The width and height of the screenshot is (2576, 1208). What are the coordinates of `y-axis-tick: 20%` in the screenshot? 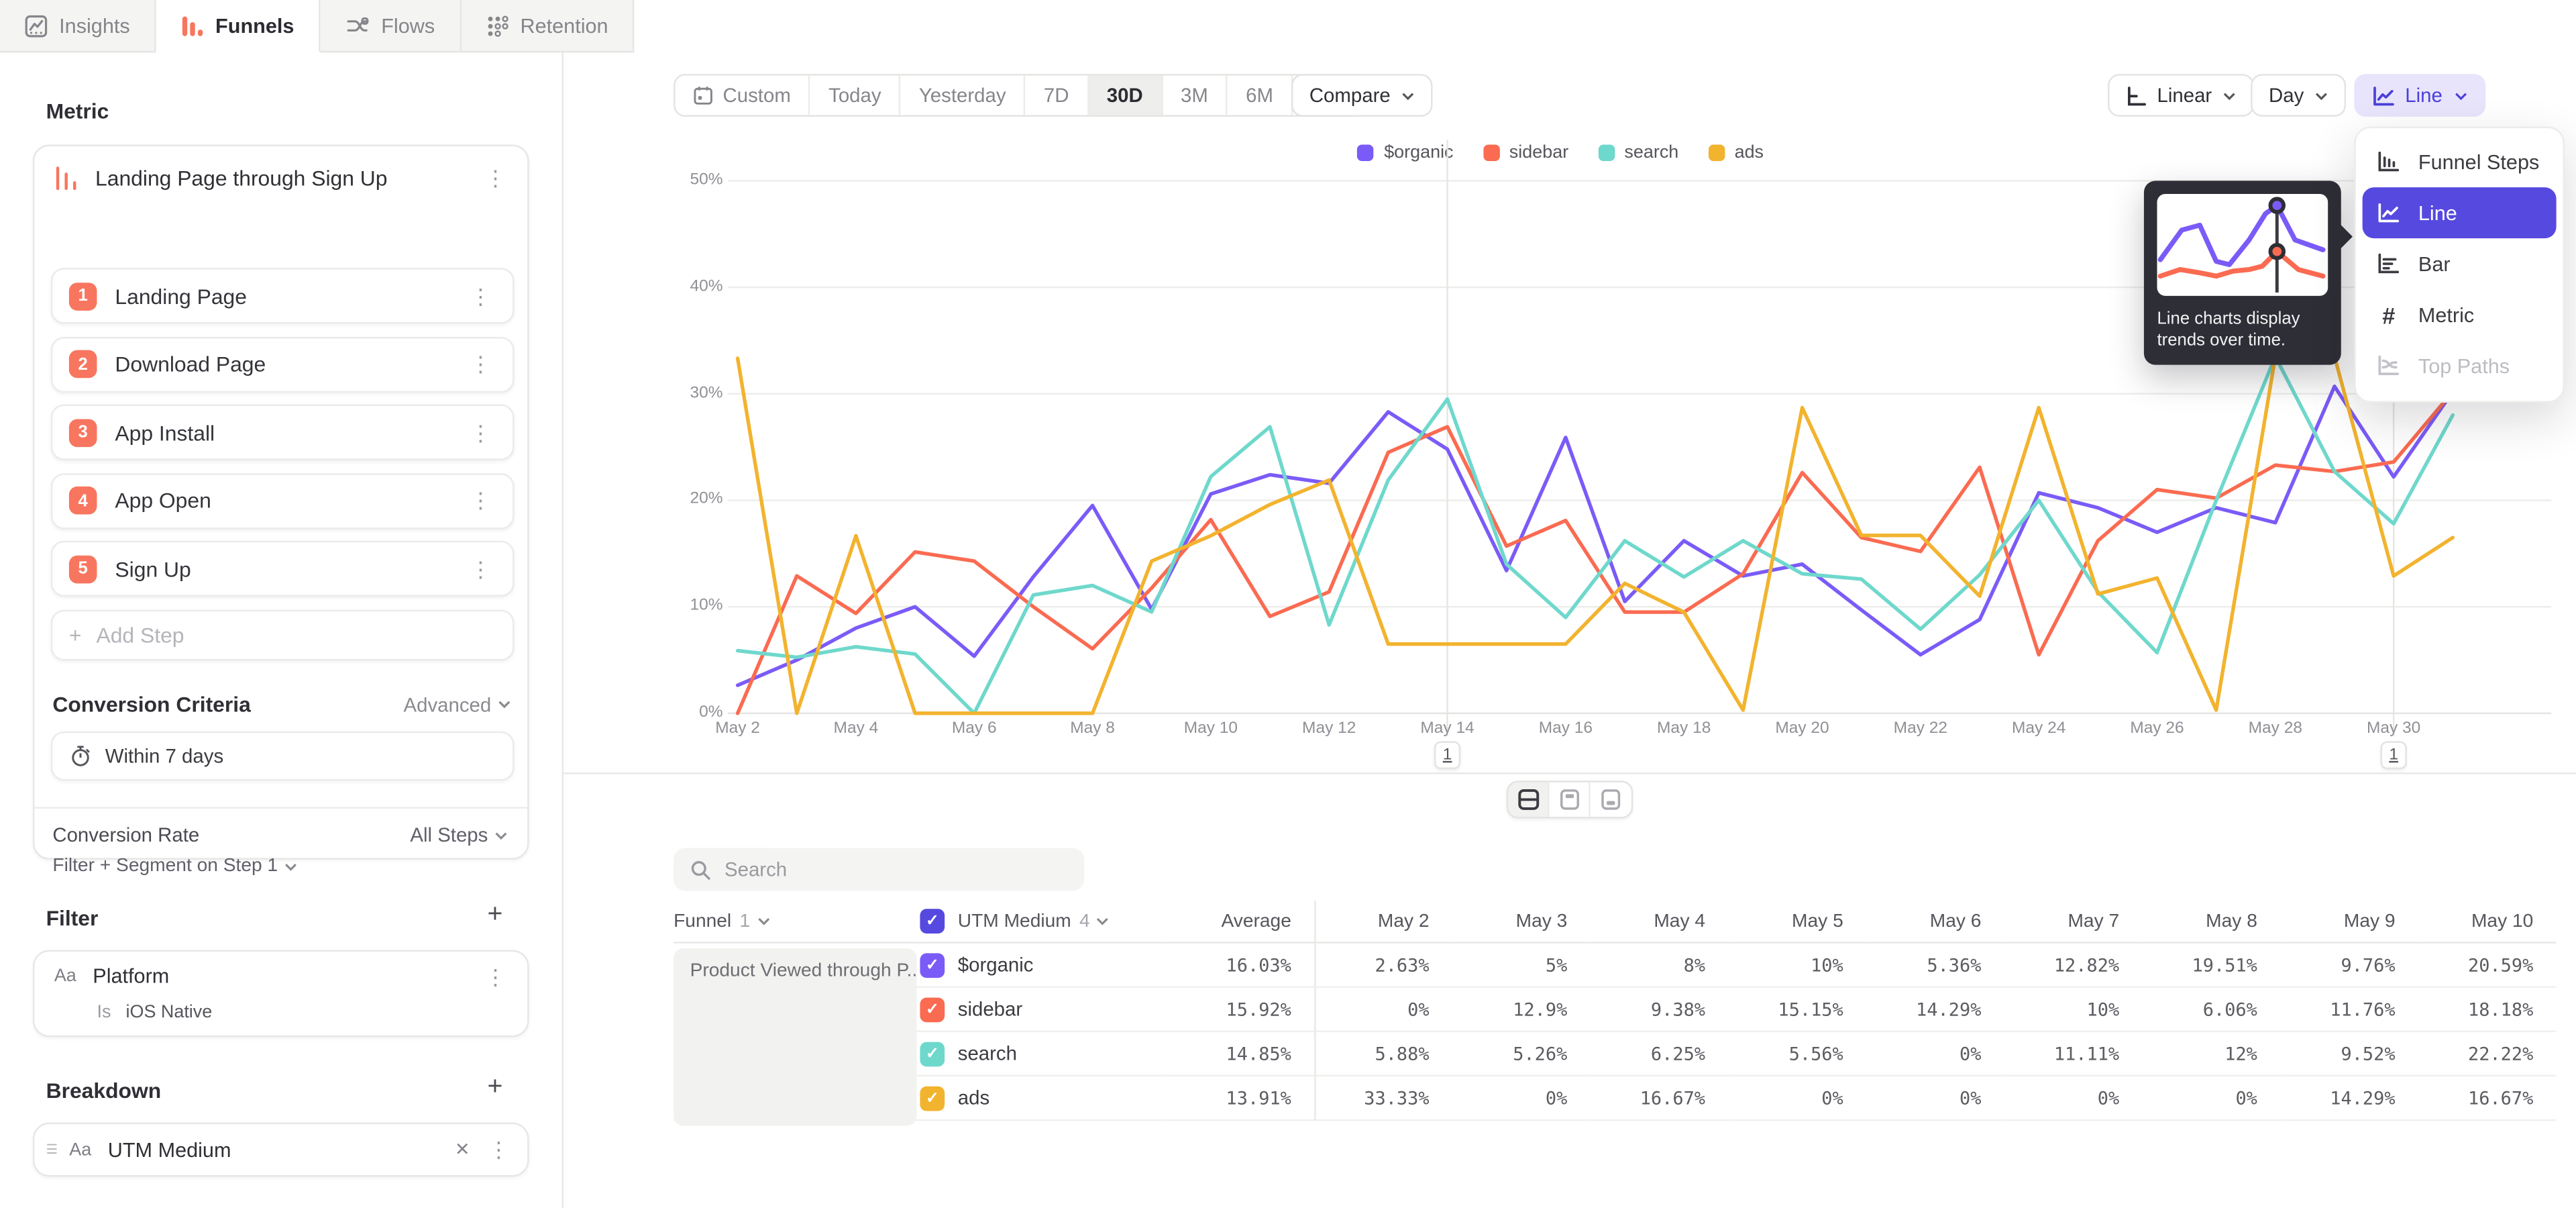 It's located at (706, 499).